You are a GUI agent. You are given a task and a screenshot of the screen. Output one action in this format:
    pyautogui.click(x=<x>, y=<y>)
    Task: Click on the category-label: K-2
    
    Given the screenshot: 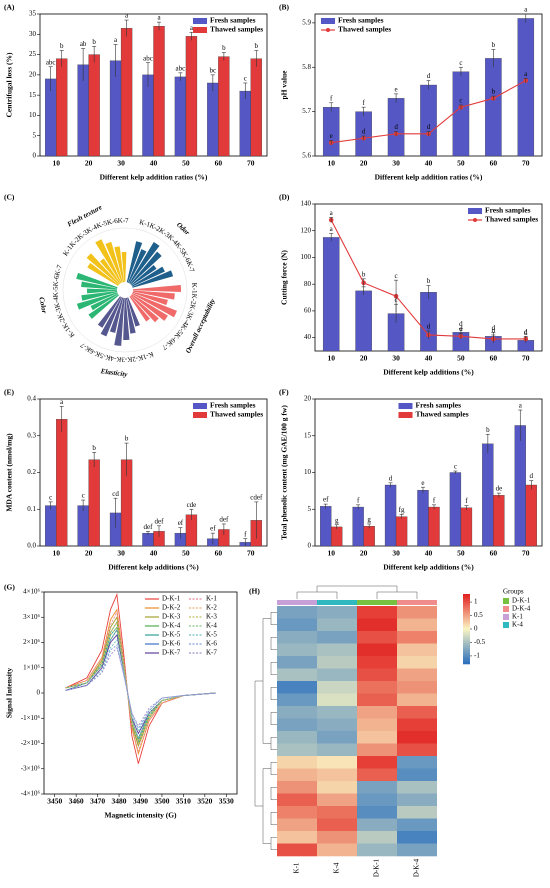 What is the action you would take?
    pyautogui.click(x=137, y=358)
    